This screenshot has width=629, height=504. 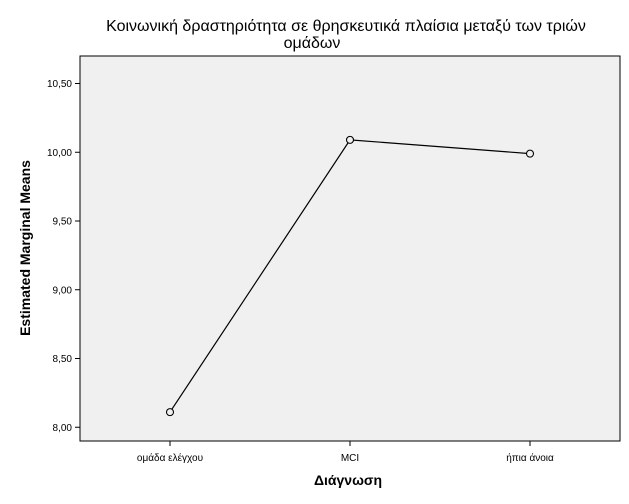 What do you see at coordinates (59, 153) in the screenshot?
I see `y-tick-label: 10,00` at bounding box center [59, 153].